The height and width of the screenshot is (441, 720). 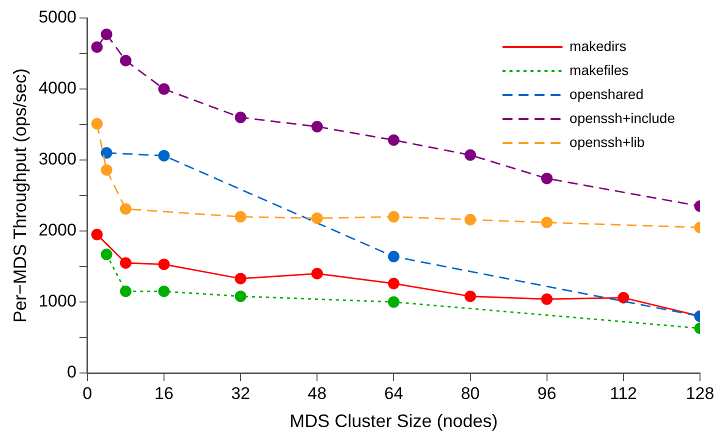 I want to click on x-tick-label: 48, so click(x=317, y=393).